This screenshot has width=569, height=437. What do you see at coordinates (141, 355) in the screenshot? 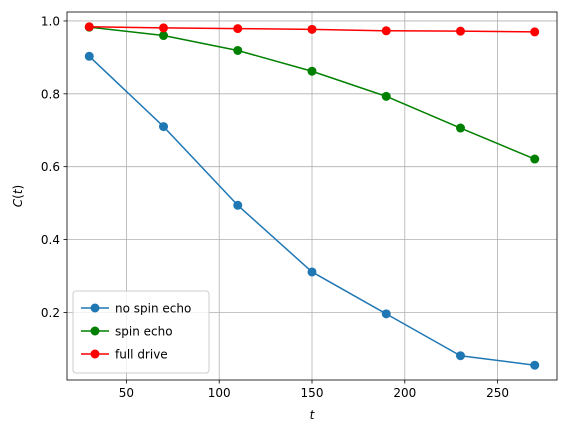
I see `legend-label: full drive` at bounding box center [141, 355].